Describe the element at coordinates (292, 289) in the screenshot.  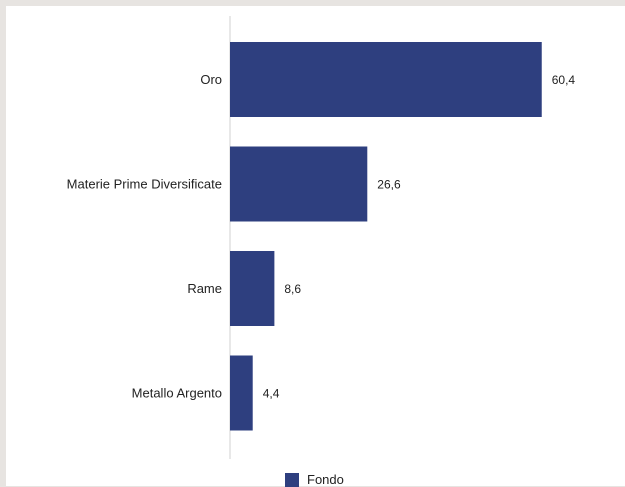
I see `value-label-2: 8,6` at that location.